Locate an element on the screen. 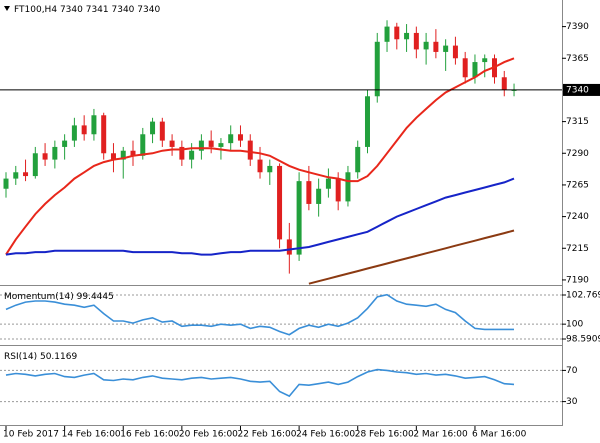 The image size is (600, 443). x-tick-label: 20 Feb 16:00 is located at coordinates (208, 435).